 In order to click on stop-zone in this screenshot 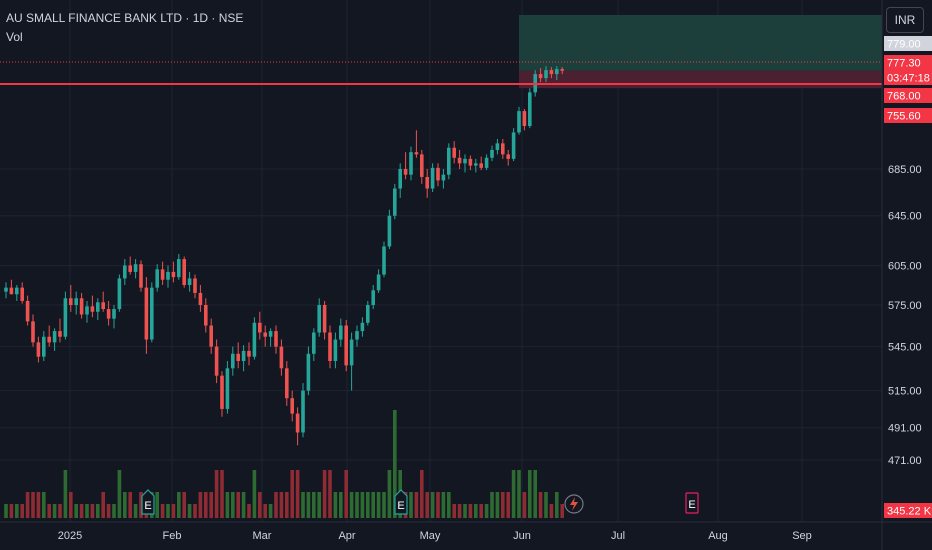, I will do `click(700, 79)`.